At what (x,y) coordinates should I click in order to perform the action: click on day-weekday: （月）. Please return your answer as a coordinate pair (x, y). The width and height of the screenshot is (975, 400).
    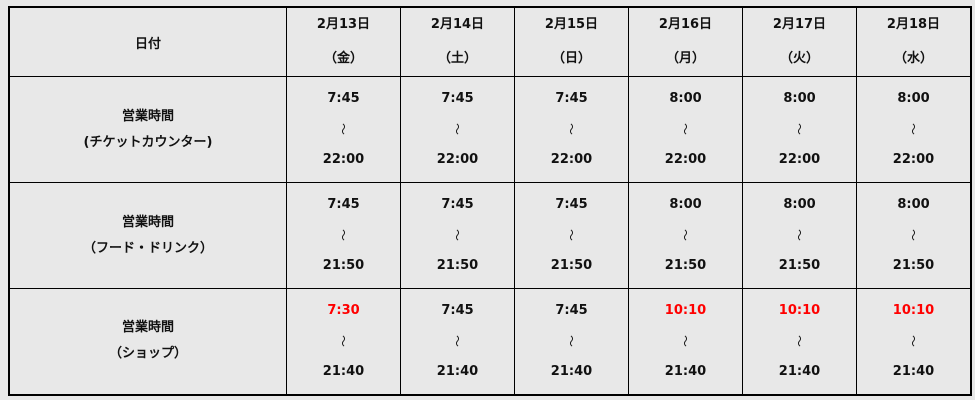
    Looking at the image, I should click on (685, 58).